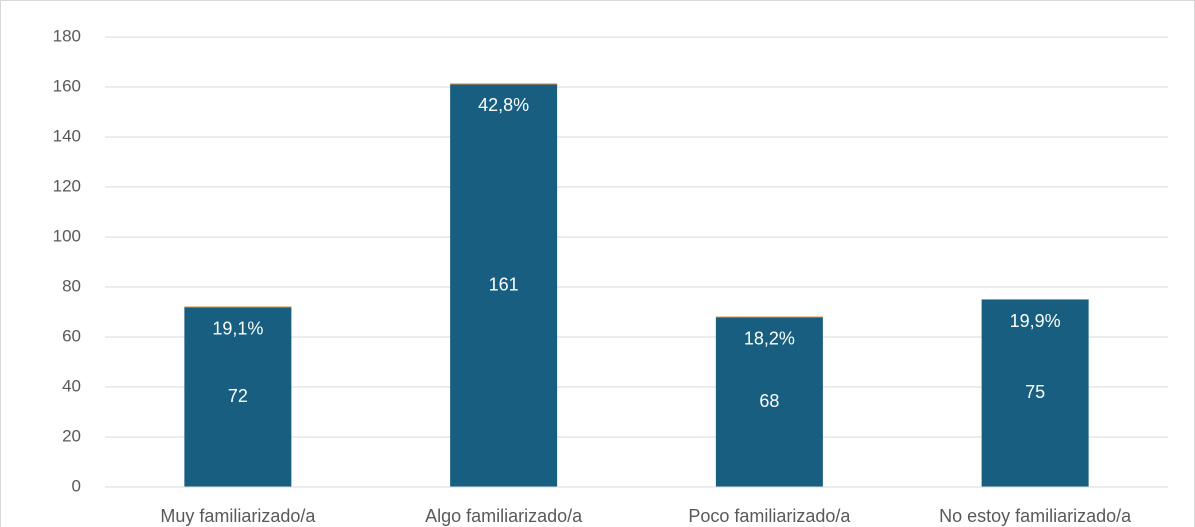  Describe the element at coordinates (67, 35) in the screenshot. I see `y-tick-label: 180` at that location.